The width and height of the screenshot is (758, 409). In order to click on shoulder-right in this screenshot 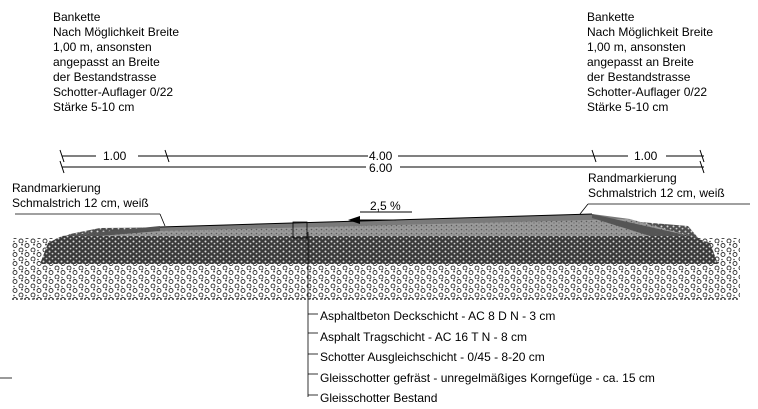, I will do `click(641, 225)`.